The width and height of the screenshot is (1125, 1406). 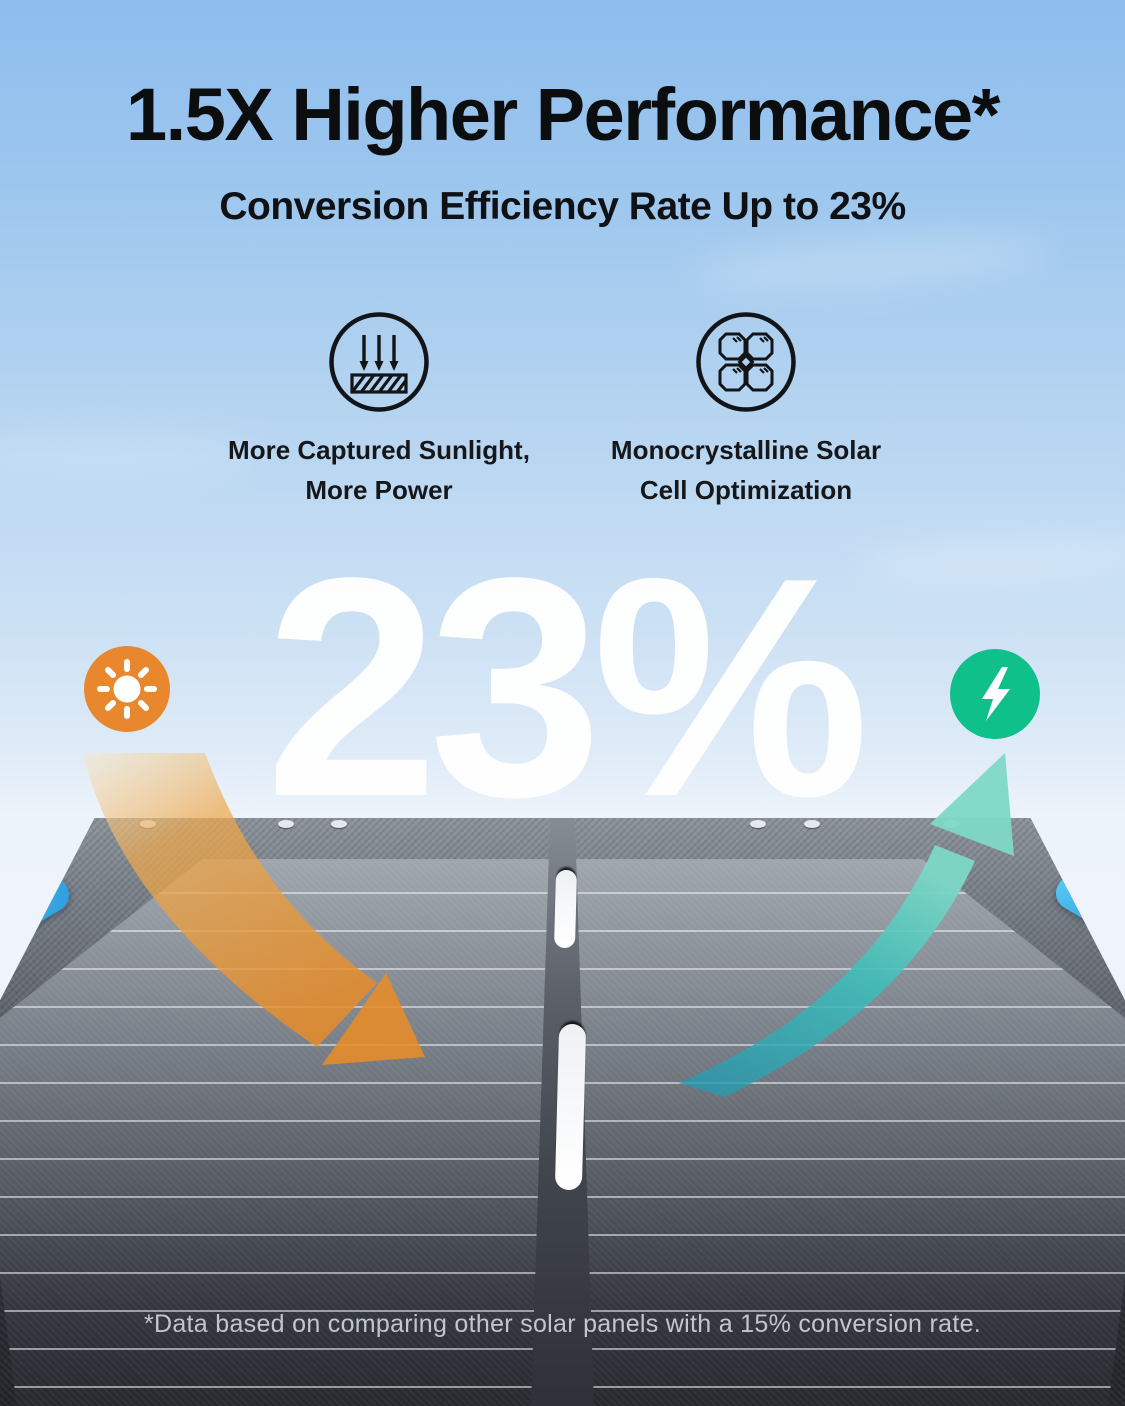 I want to click on caption-line: Cell Optimization, so click(x=746, y=490).